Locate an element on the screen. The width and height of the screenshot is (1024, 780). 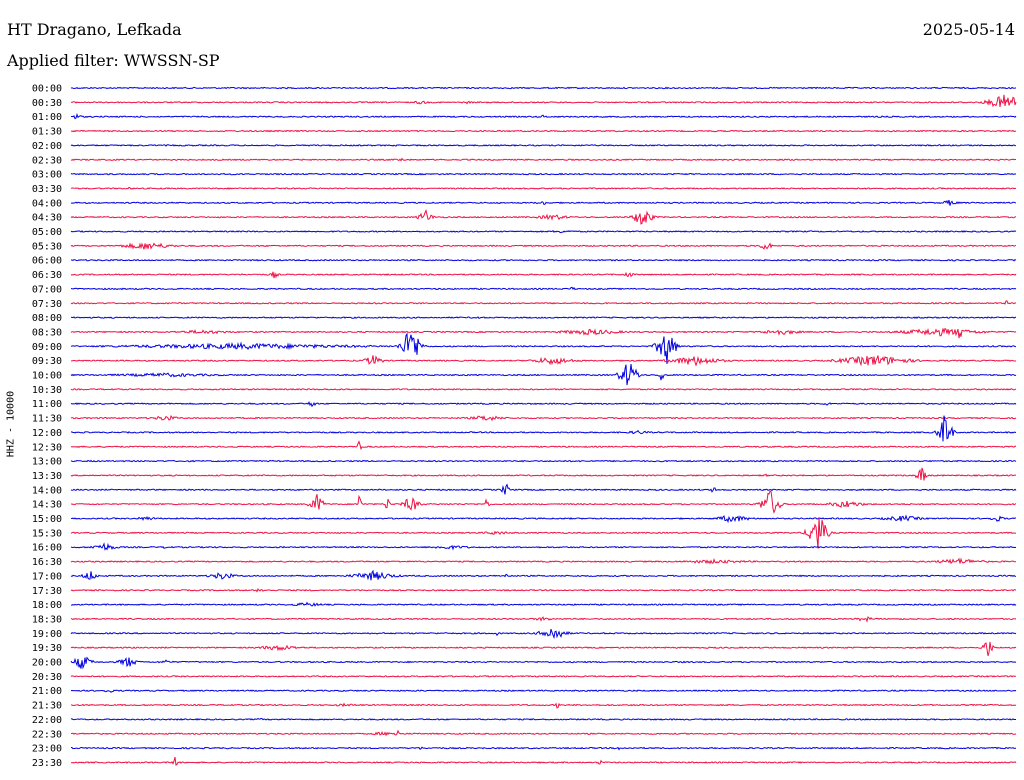
time-tick-label: 10:00 is located at coordinates (47, 376).